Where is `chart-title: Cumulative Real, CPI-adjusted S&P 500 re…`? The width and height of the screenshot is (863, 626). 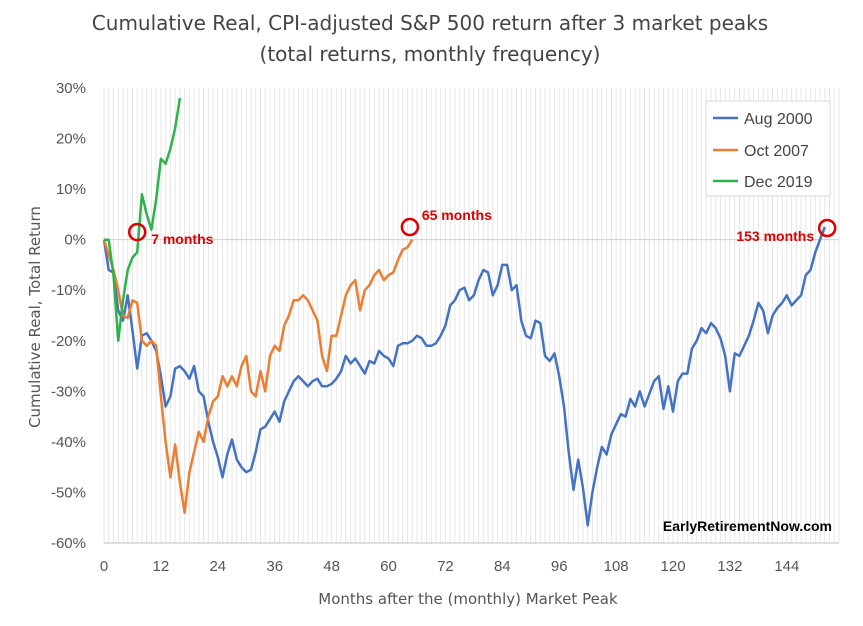 chart-title: Cumulative Real, CPI-adjusted S&P 500 re… is located at coordinates (430, 23).